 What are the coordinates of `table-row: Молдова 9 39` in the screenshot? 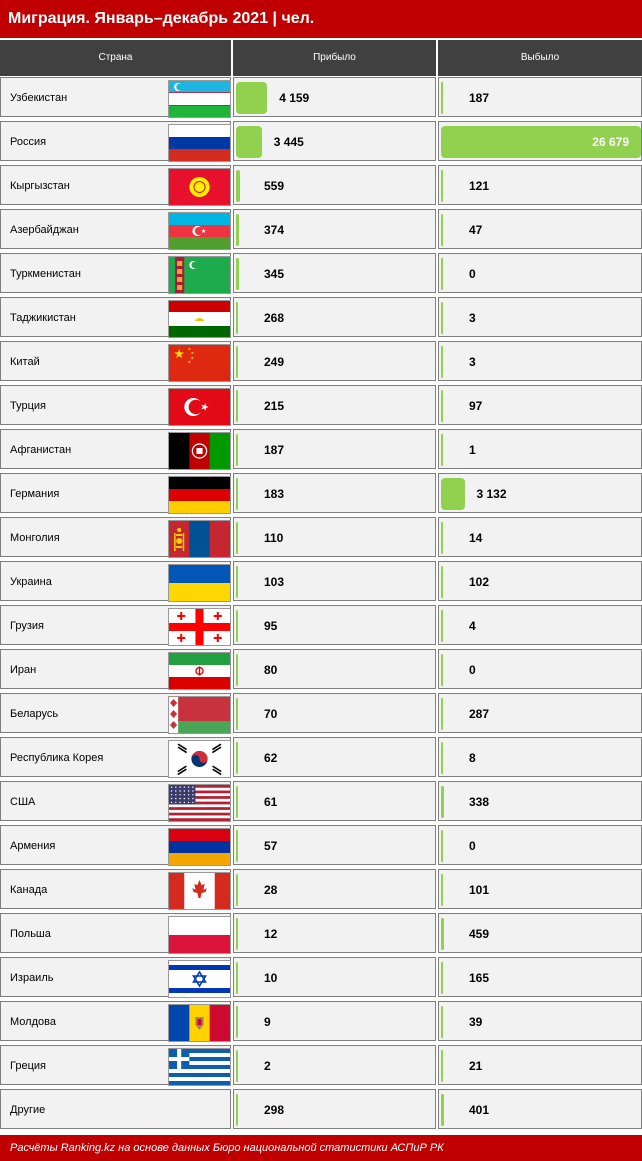 It's located at (321, 1021).